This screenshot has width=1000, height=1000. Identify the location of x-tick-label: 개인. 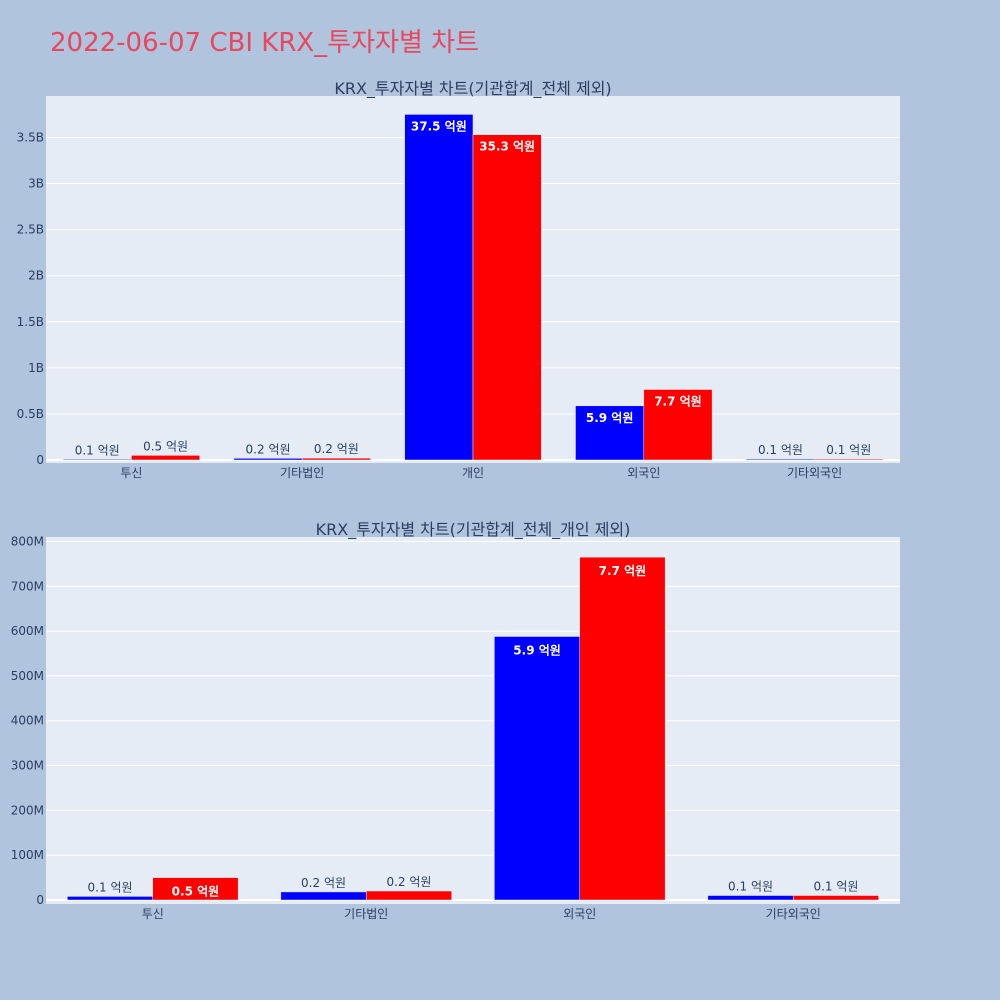
(473, 473).